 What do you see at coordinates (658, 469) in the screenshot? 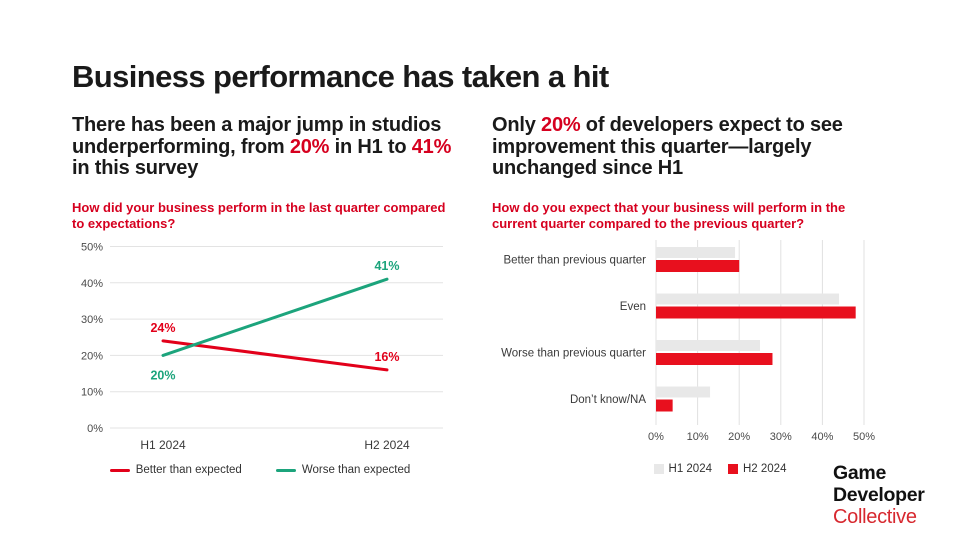
I see `legend-square-swatch-gray` at bounding box center [658, 469].